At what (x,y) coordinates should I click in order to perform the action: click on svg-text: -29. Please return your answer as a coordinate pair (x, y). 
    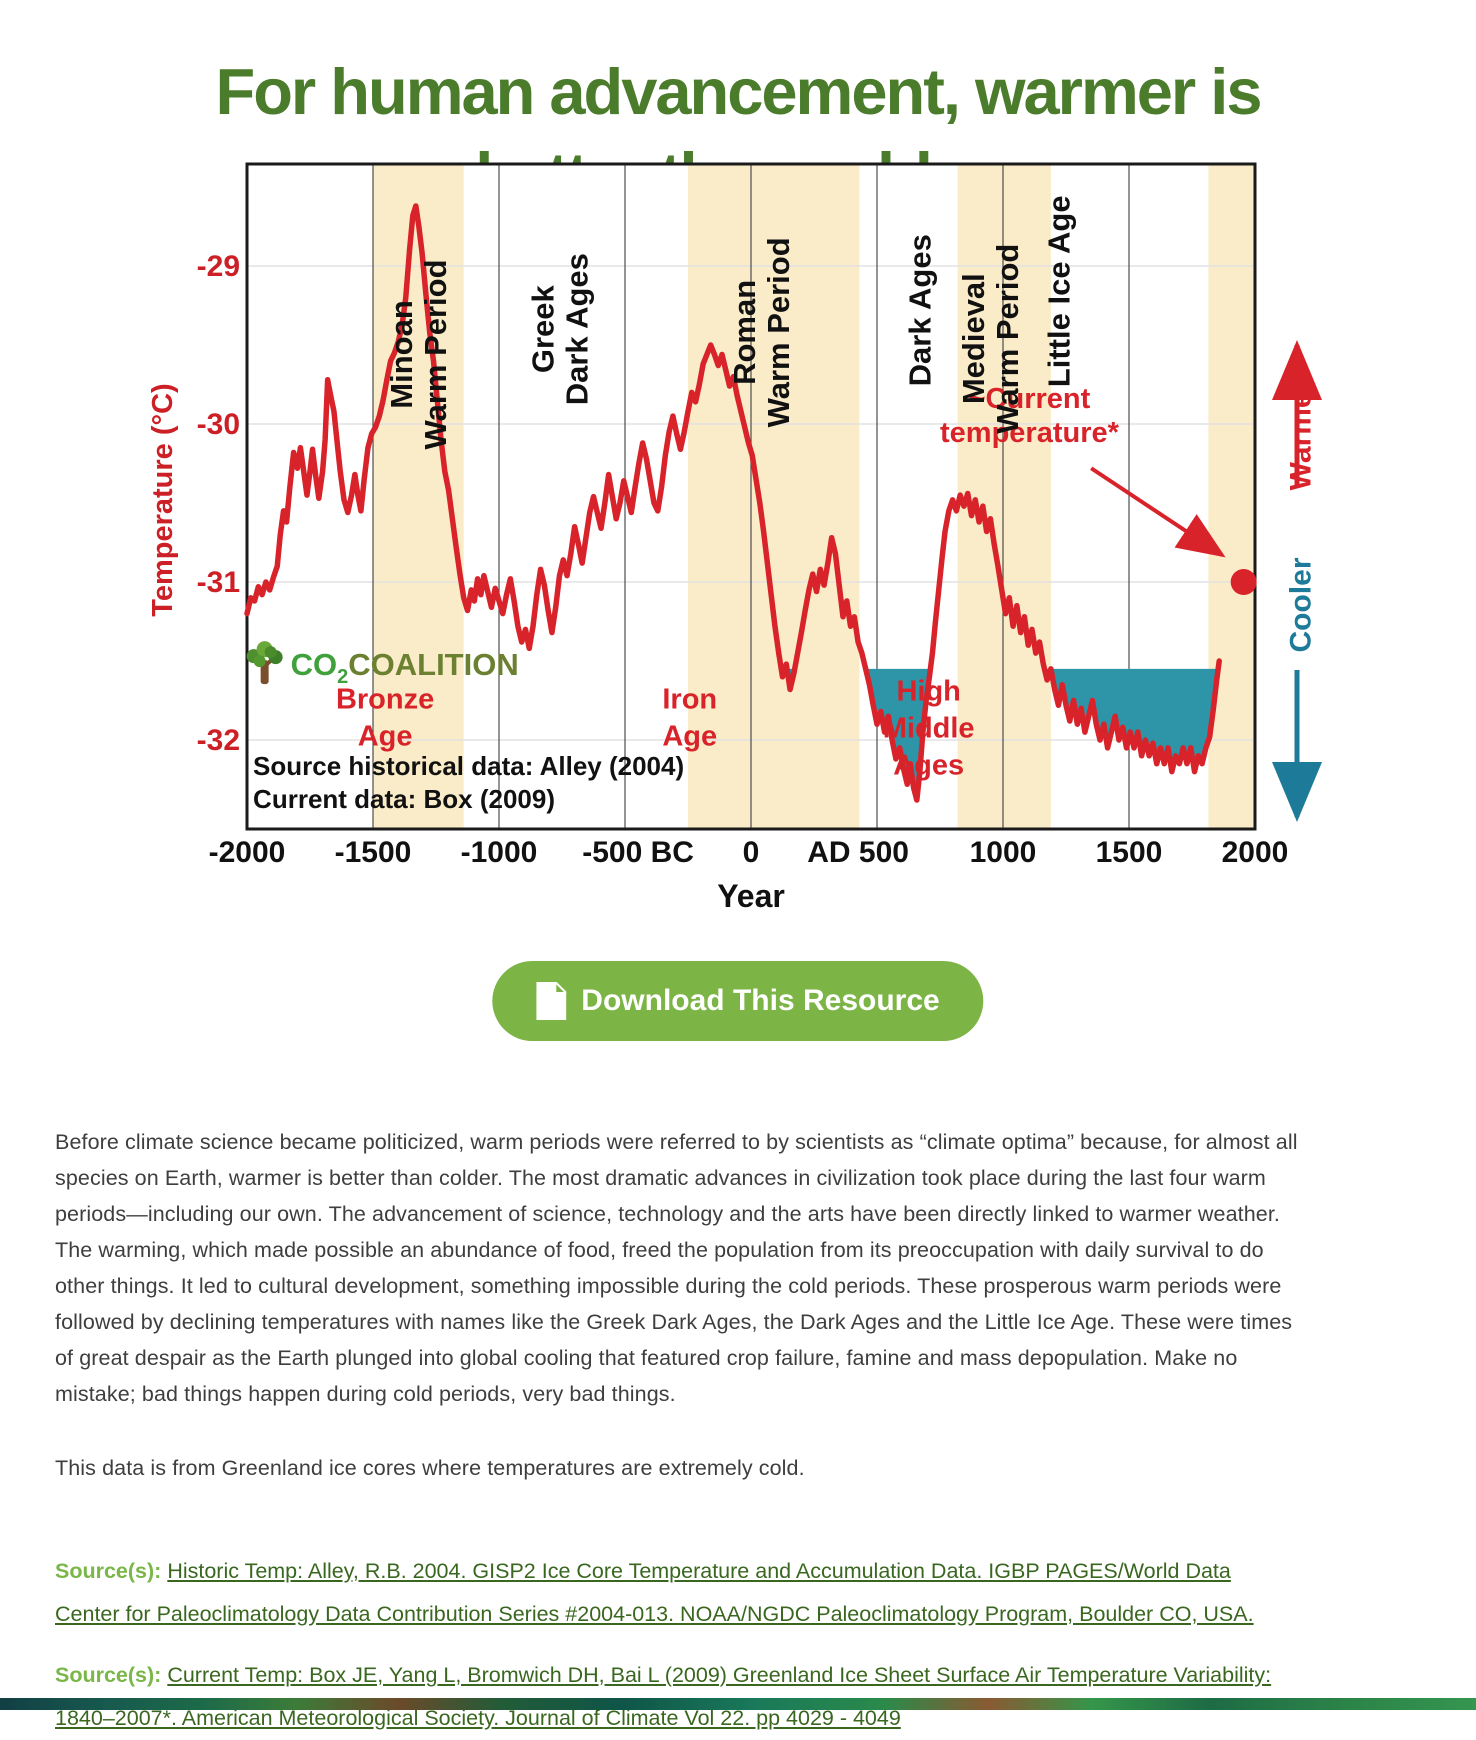
    Looking at the image, I should click on (218, 266).